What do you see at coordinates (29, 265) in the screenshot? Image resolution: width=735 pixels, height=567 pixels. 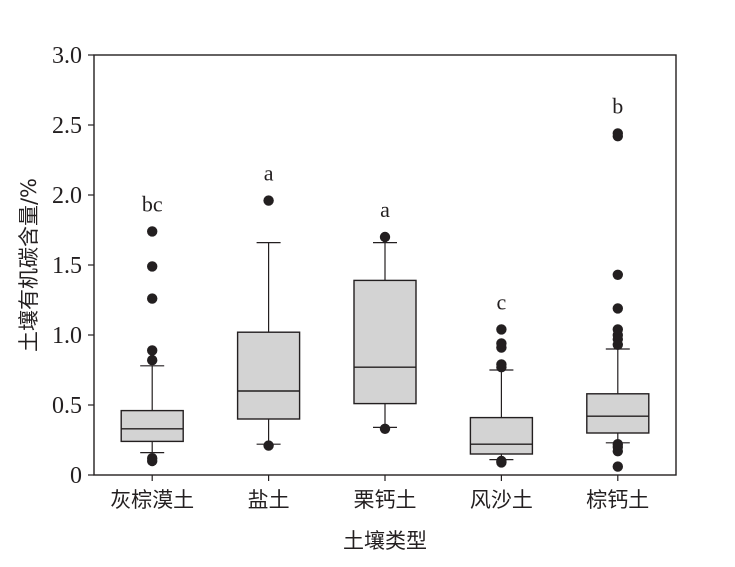 I see `y-axis-title: 土壤有机碳含量/%` at bounding box center [29, 265].